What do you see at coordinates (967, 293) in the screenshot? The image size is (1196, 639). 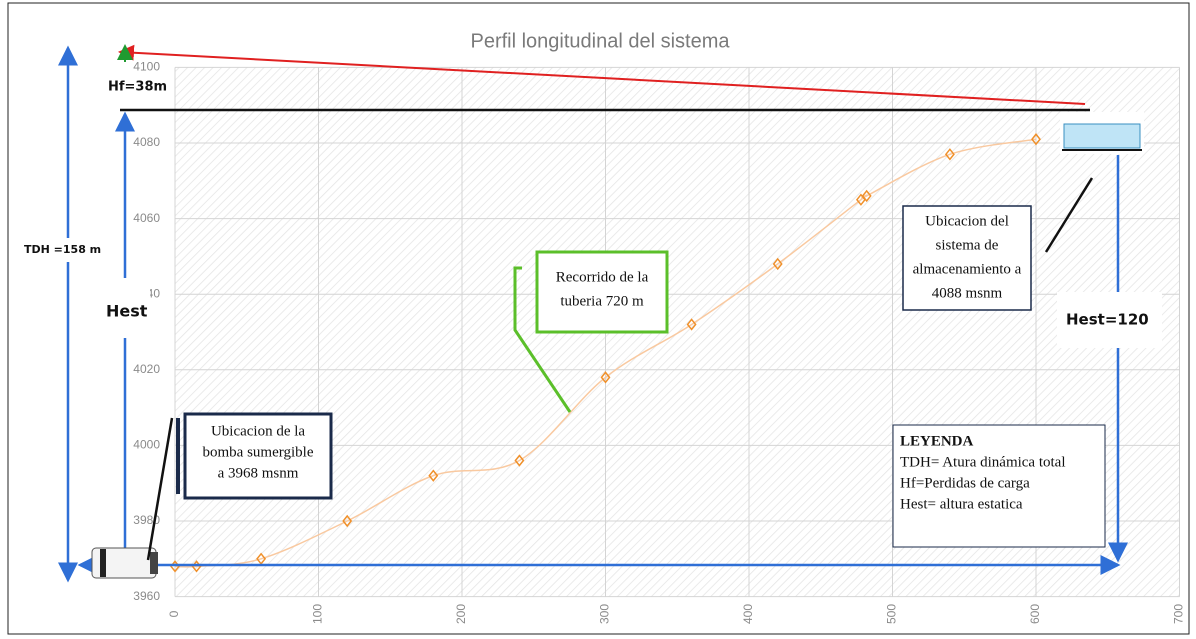 I see `storage-text: 4088 msnm` at bounding box center [967, 293].